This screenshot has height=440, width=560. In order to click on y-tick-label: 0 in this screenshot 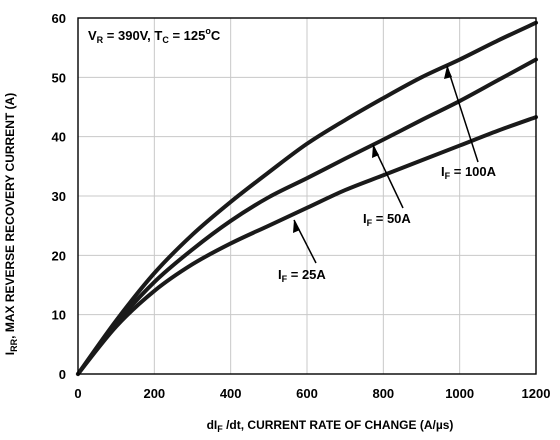, I will do `click(62, 374)`.